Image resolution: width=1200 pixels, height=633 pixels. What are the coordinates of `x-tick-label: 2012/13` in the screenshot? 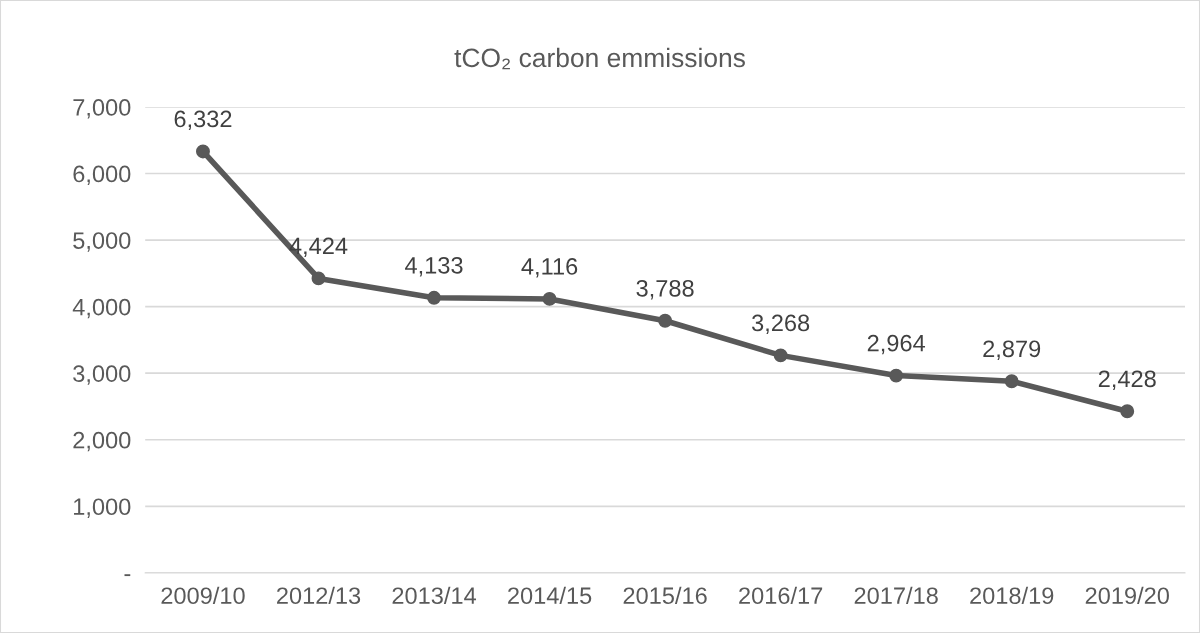 It's located at (319, 595).